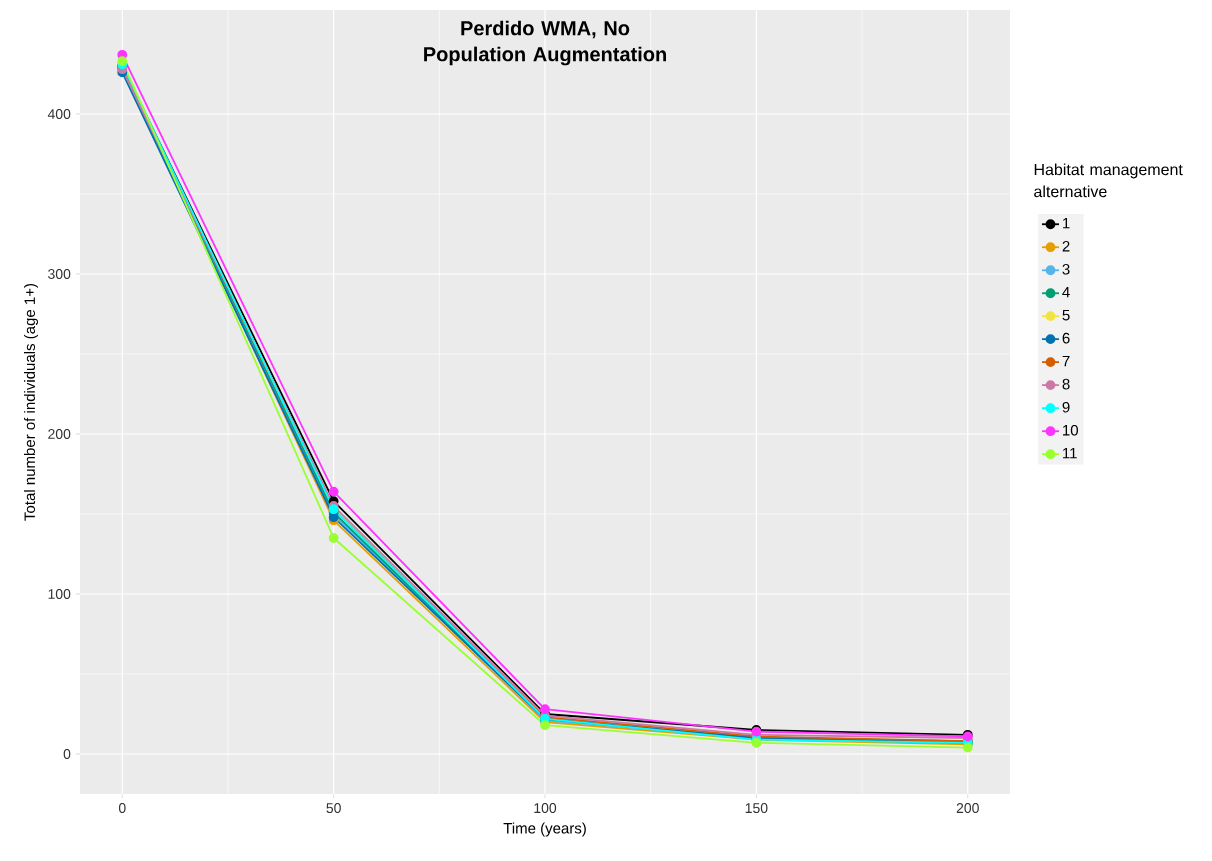 The image size is (1212, 861). Describe the element at coordinates (1066, 315) in the screenshot. I see `legend-label: 5` at that location.